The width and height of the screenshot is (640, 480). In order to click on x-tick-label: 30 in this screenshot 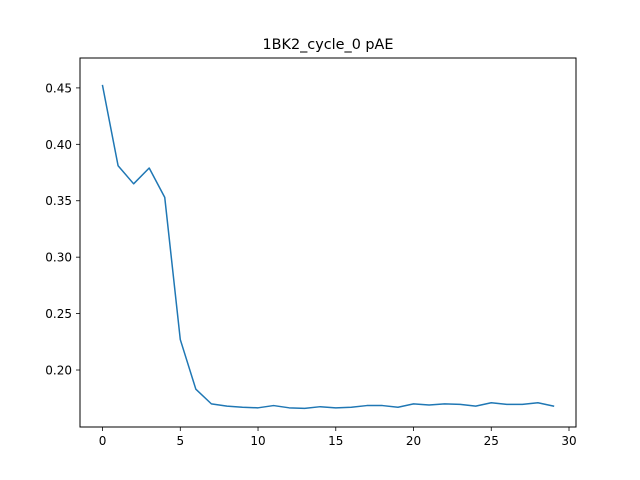, I will do `click(568, 441)`.